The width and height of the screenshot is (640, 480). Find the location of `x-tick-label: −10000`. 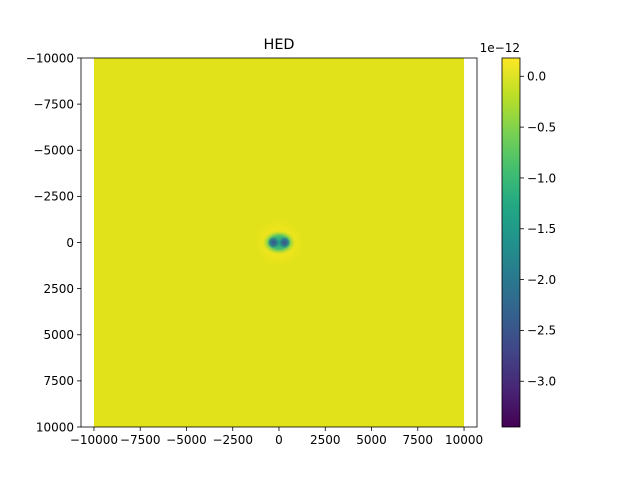

x-tick-label: −10000 is located at coordinates (94, 440).